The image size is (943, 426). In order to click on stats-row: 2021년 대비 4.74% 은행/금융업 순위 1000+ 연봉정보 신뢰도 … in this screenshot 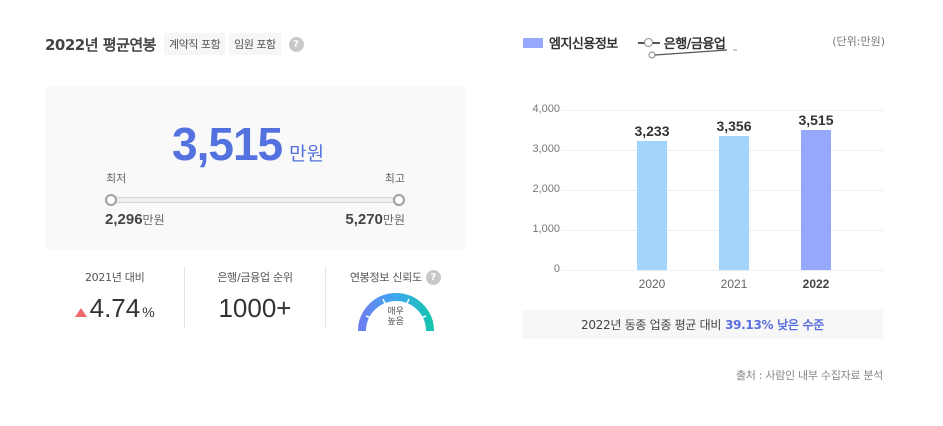, I will do `click(255, 298)`.